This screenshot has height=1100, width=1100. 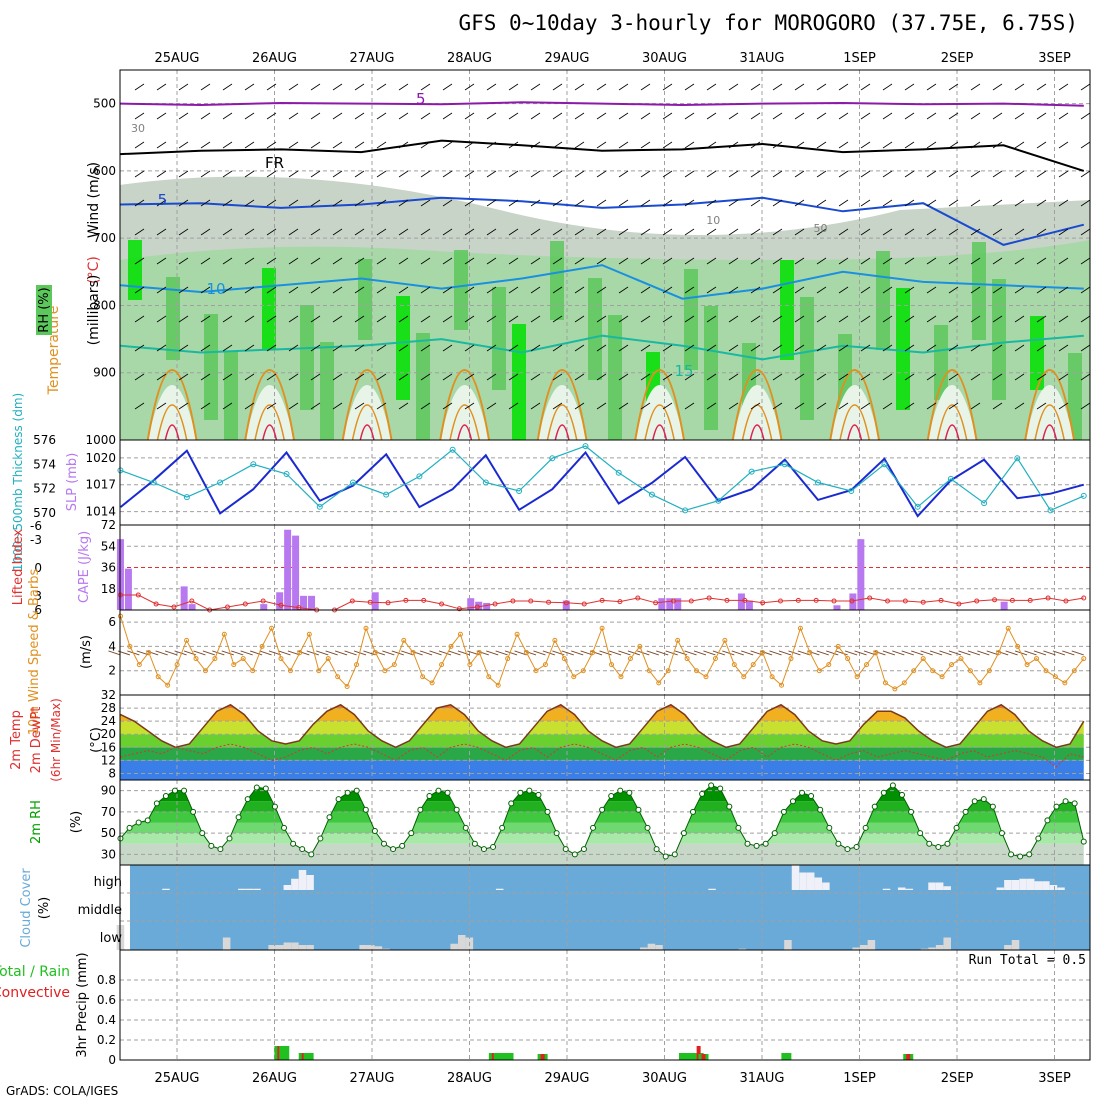 I want to click on lifted-line, so click(x=602, y=602).